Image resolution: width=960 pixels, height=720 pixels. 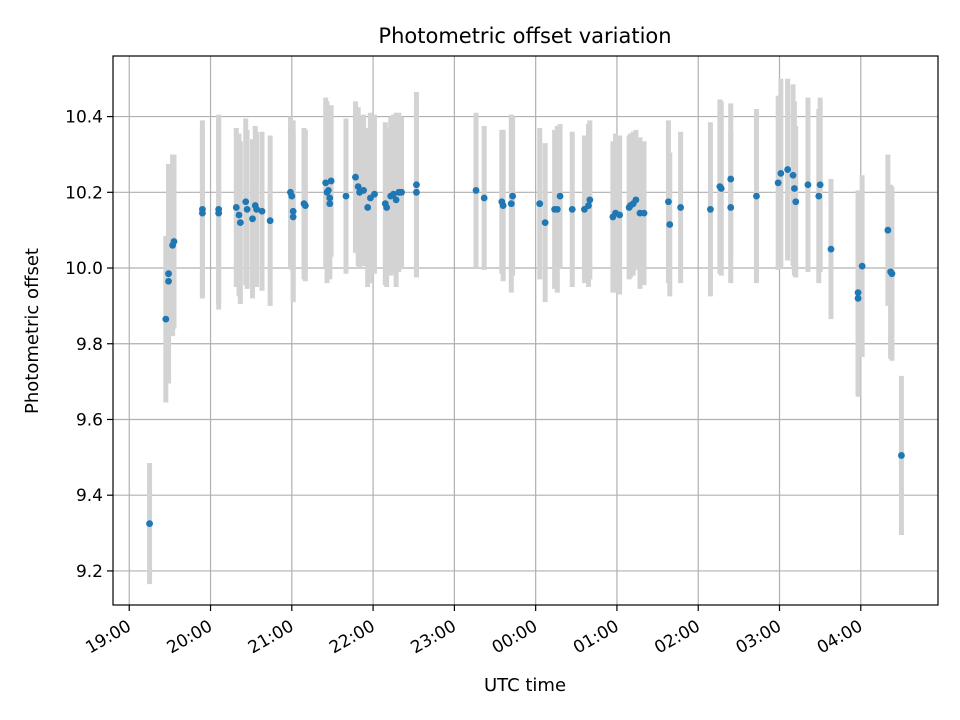 I want to click on x-tick-label: 01:00, so click(x=596, y=637).